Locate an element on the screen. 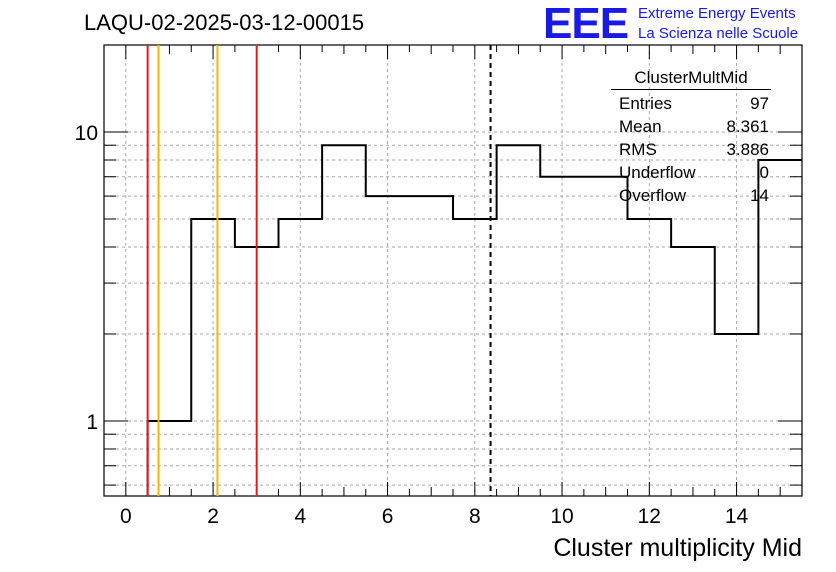 The image size is (836, 572). y-tick-label: 10 is located at coordinates (86, 133).